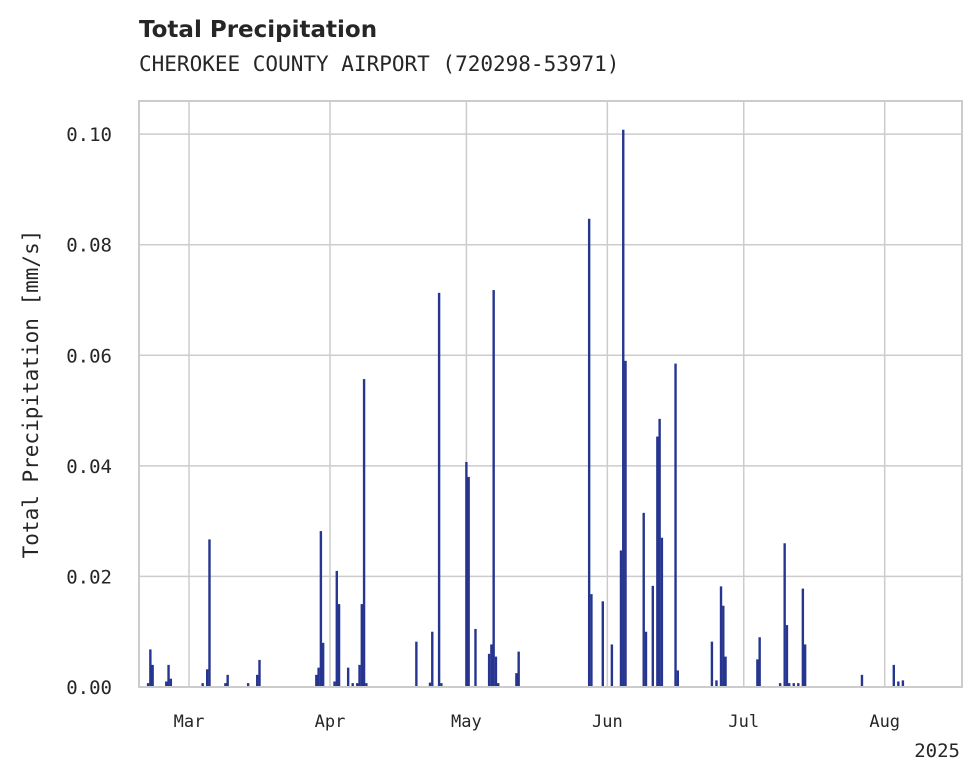 The height and width of the screenshot is (783, 980). I want to click on chart-subtitle: CHEROKEE COUNTY AIRPORT (720298-53971), so click(379, 64).